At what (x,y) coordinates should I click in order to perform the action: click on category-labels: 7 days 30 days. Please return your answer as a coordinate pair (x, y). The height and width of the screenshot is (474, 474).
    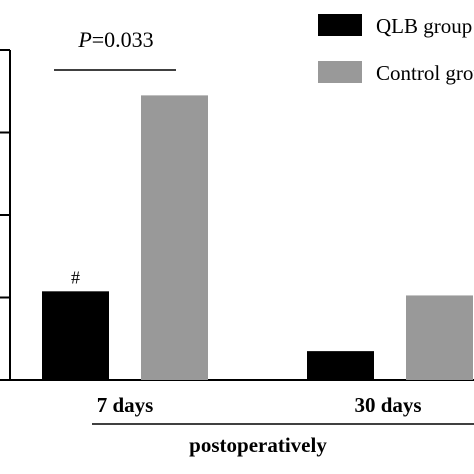
    Looking at the image, I should click on (259, 405).